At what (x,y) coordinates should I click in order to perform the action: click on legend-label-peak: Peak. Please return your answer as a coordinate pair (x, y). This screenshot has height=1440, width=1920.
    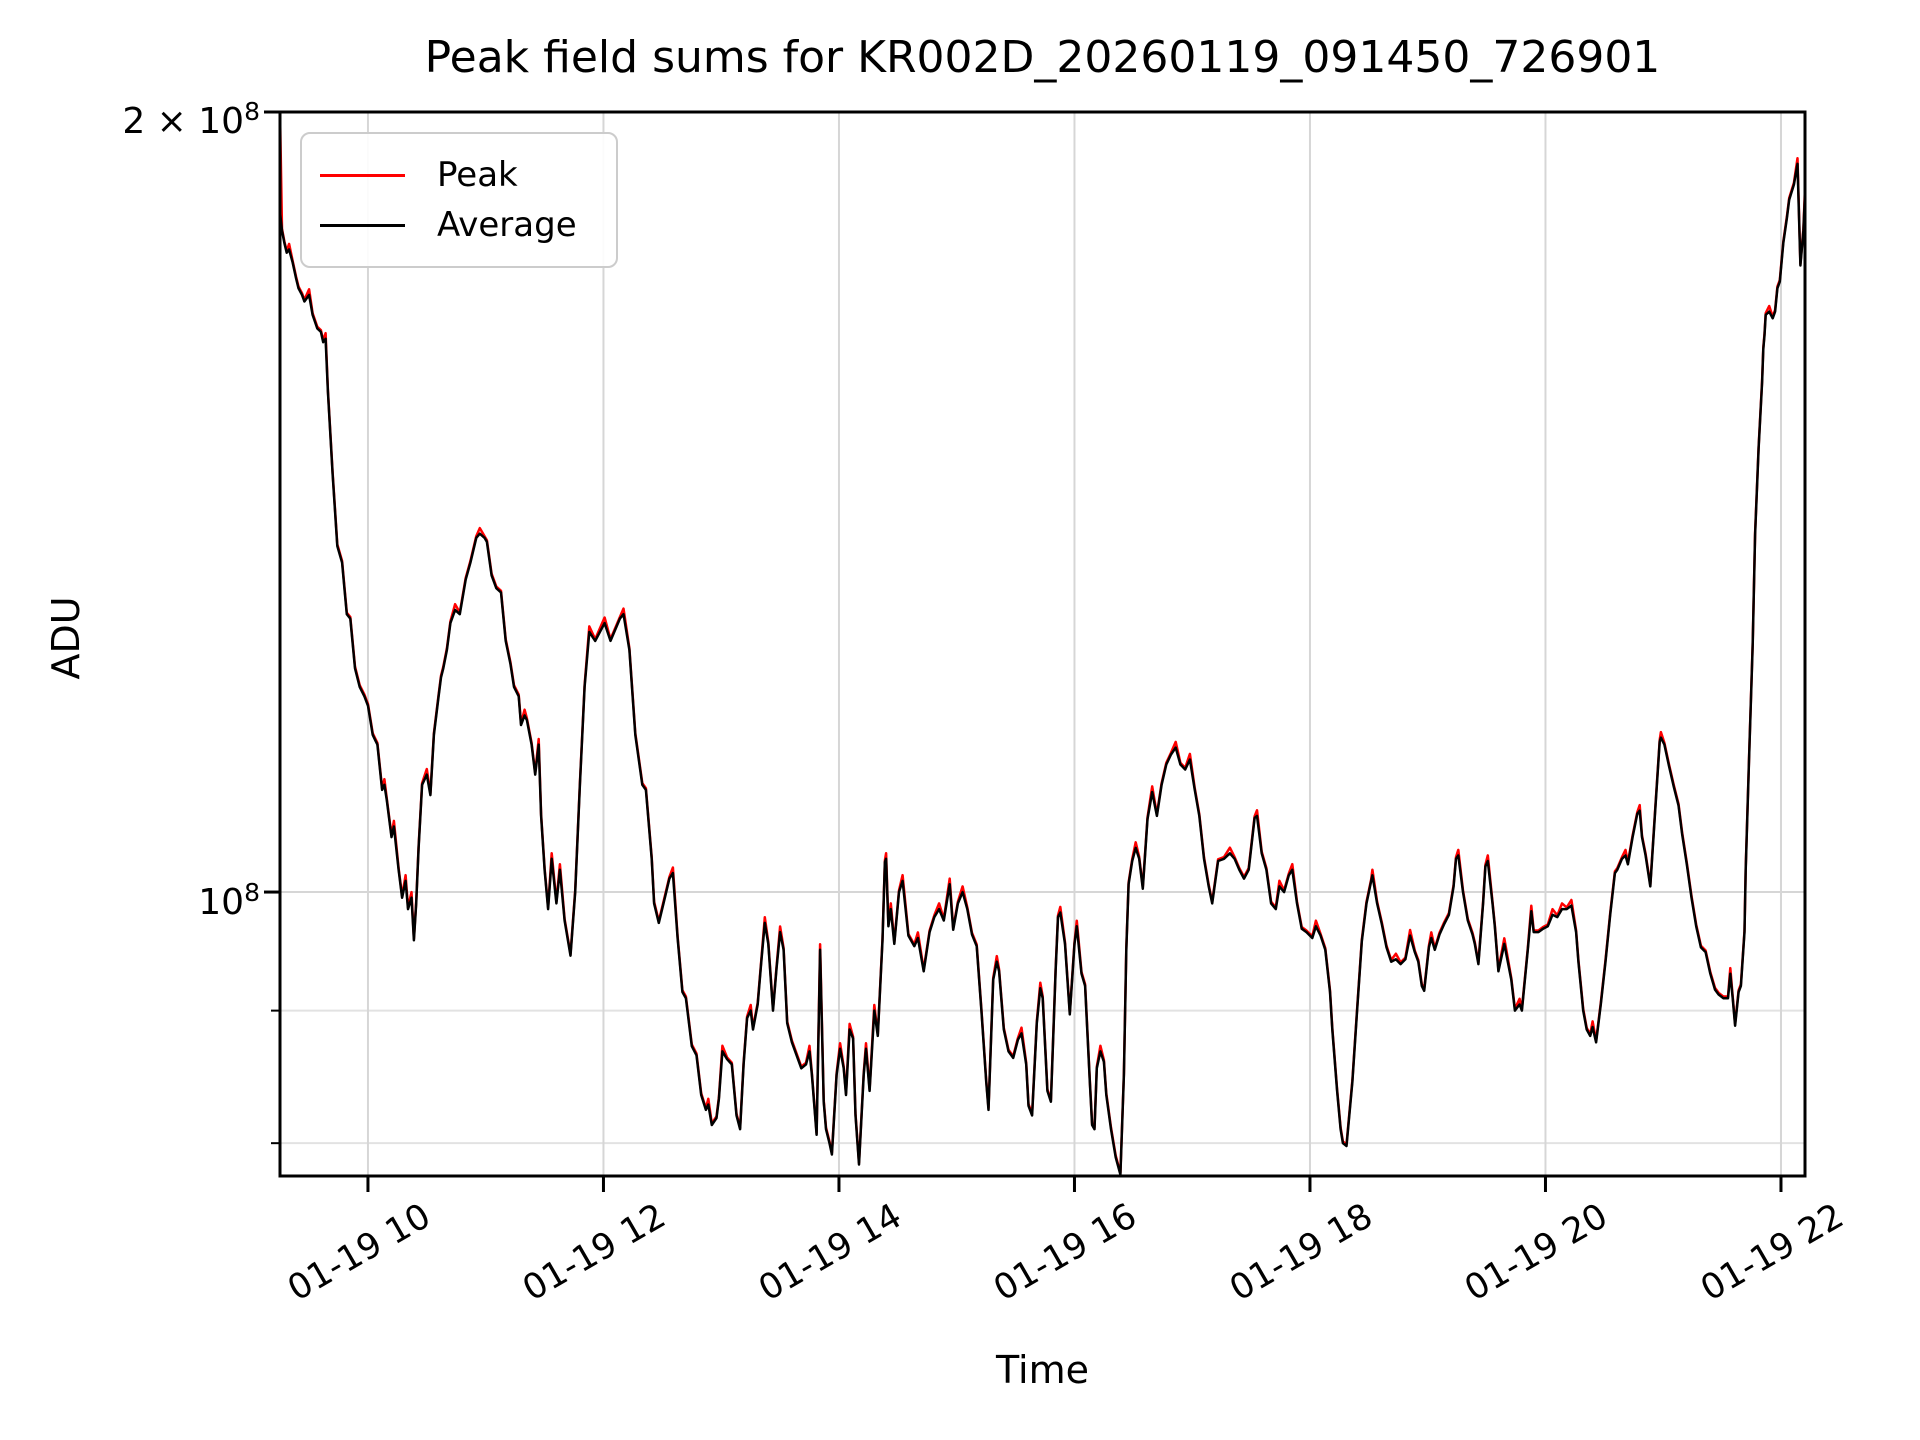
    Looking at the image, I should click on (477, 175).